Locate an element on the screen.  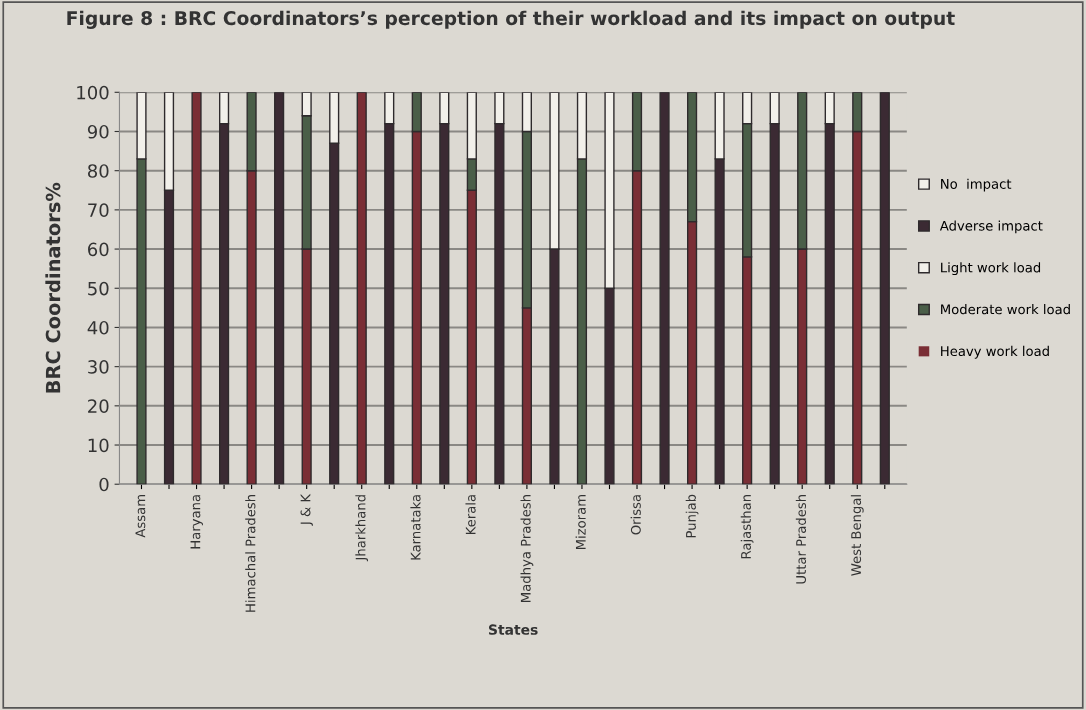
x-tick-label: Kerala is located at coordinates (470, 515).